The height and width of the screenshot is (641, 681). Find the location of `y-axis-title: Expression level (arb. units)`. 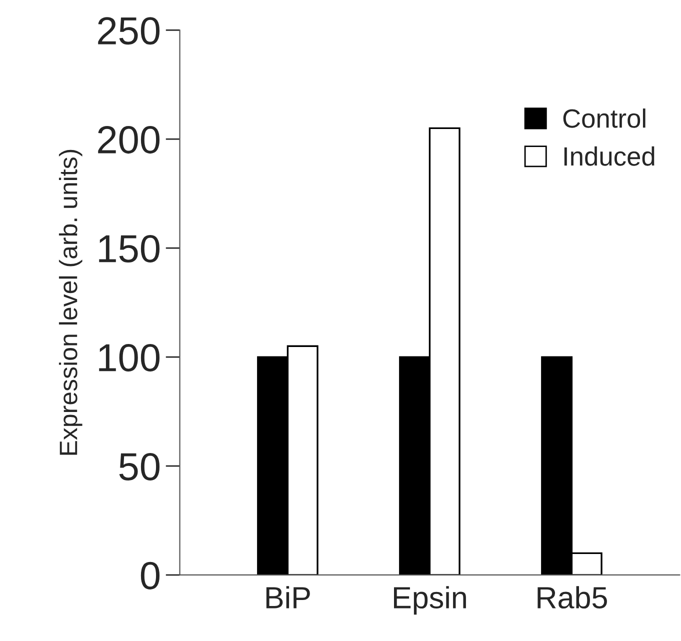

y-axis-title: Expression level (arb. units) is located at coordinates (70, 302).